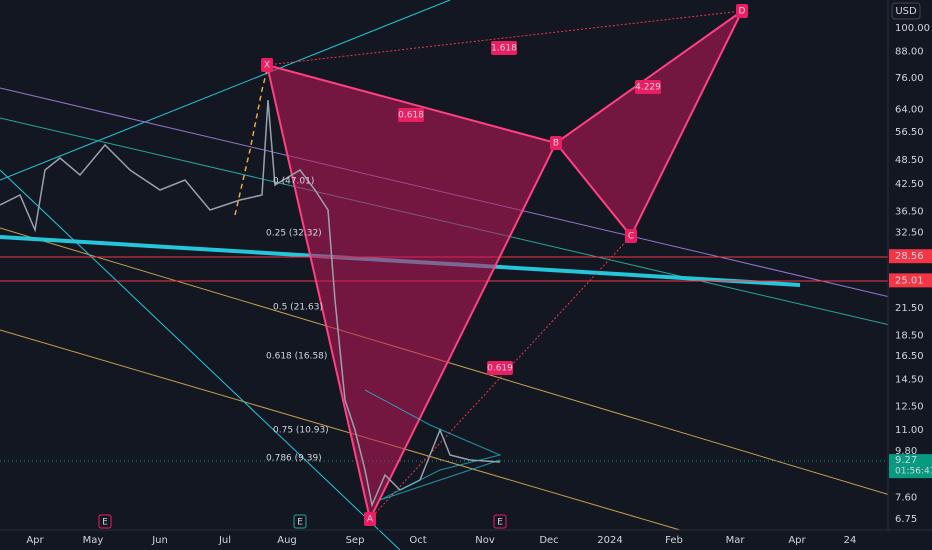 The height and width of the screenshot is (550, 932). I want to click on price-axis, so click(910, 265).